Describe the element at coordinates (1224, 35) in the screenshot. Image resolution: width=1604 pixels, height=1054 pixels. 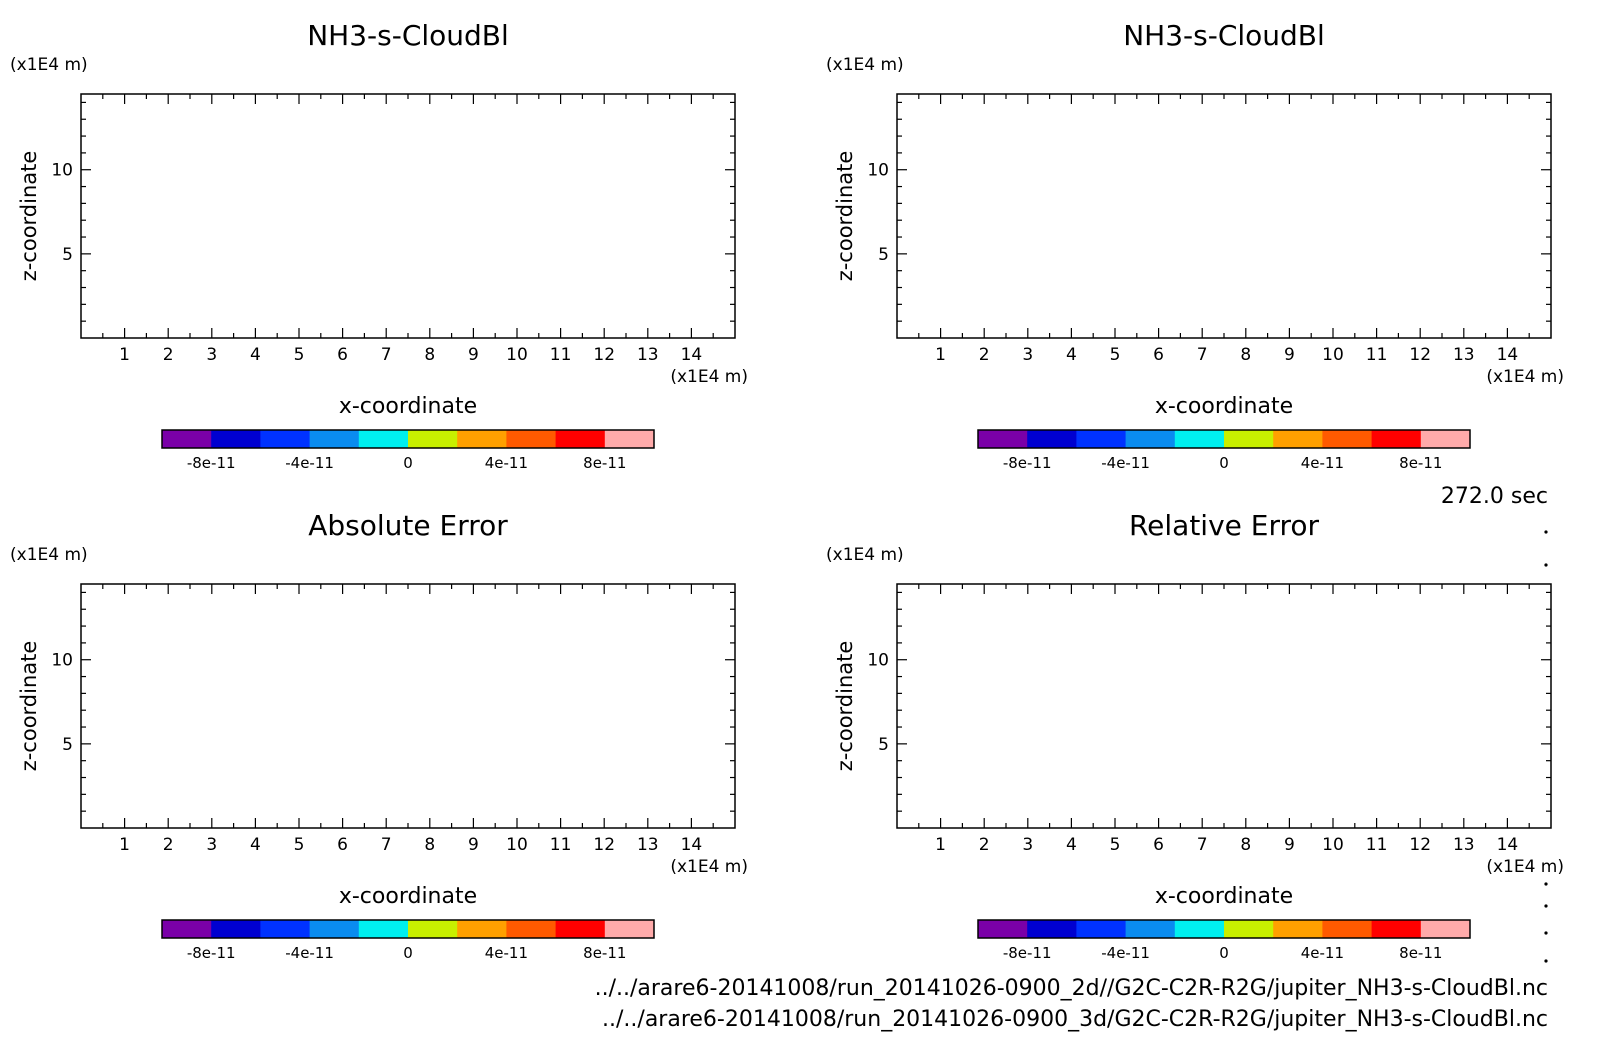
I see `chart-title: NH3-s-CloudBl` at that location.